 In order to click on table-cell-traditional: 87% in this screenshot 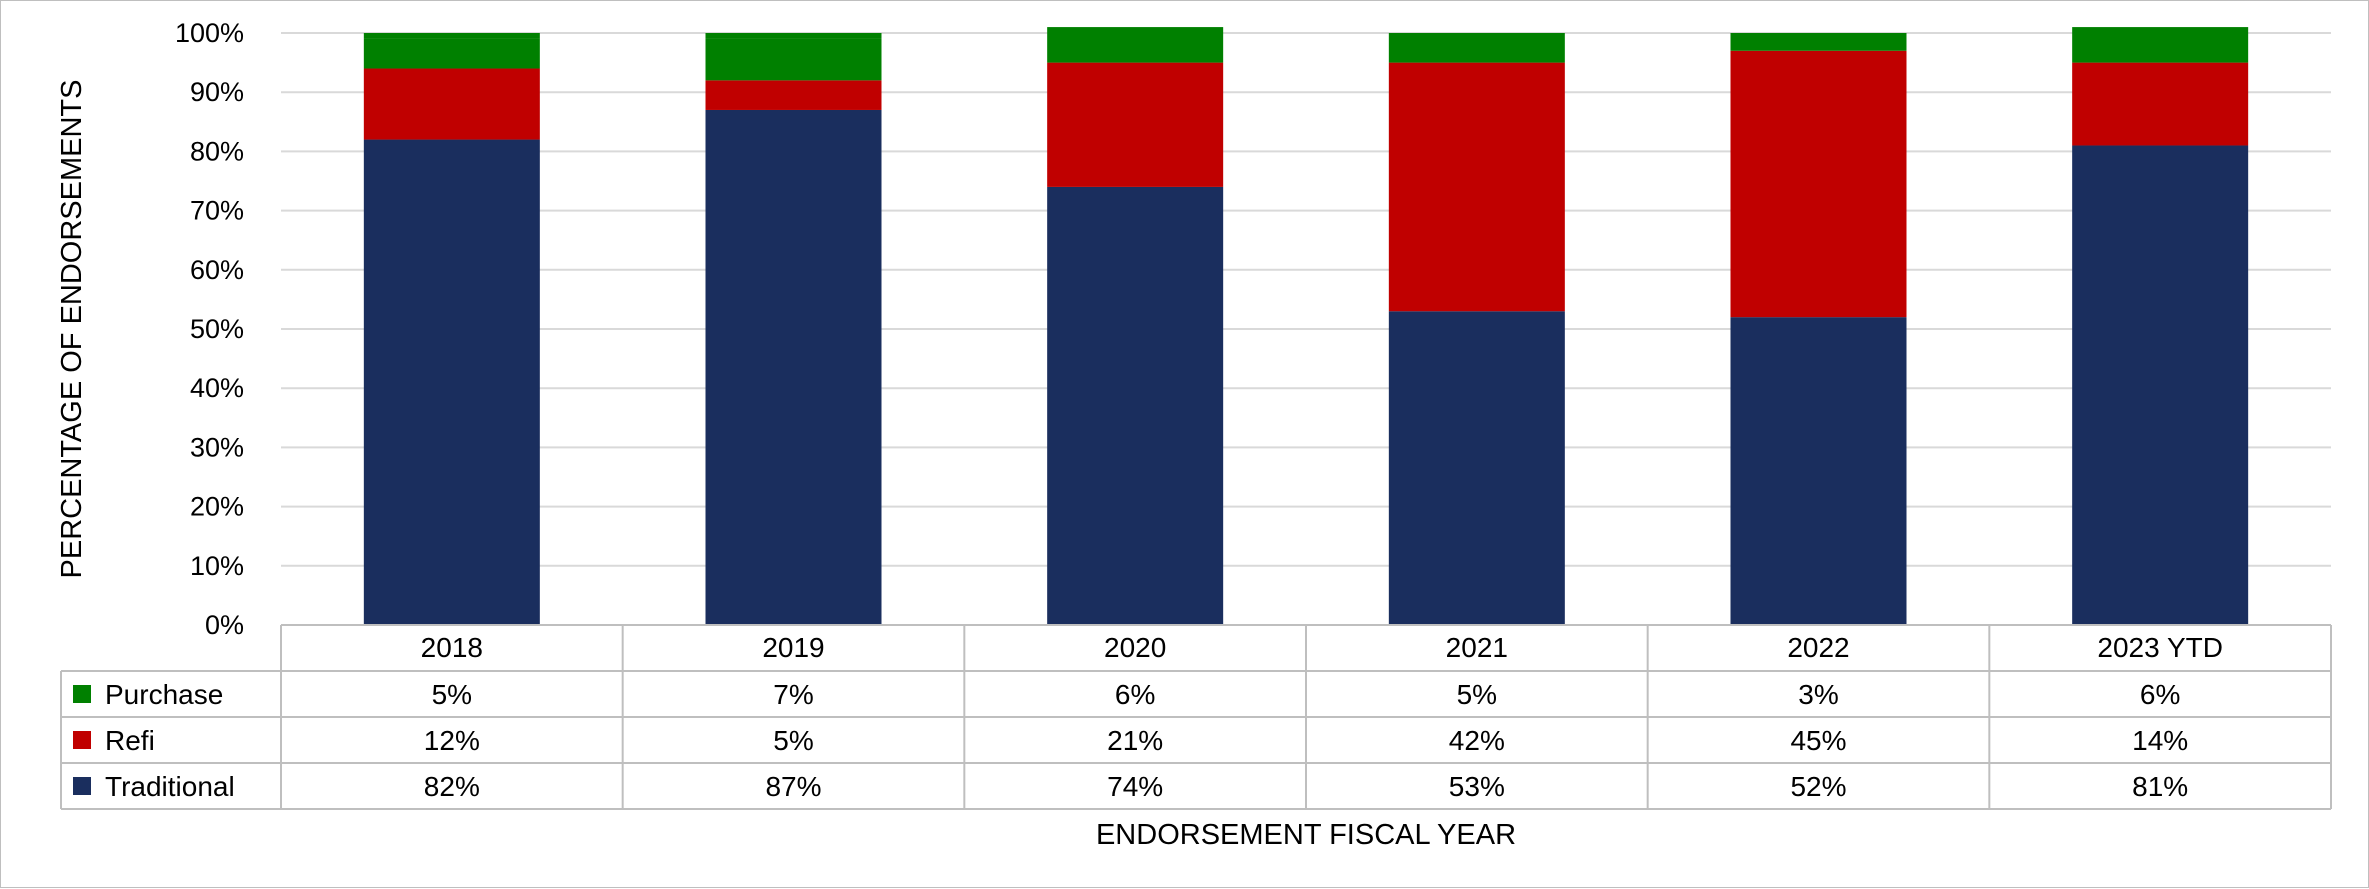, I will do `click(793, 786)`.